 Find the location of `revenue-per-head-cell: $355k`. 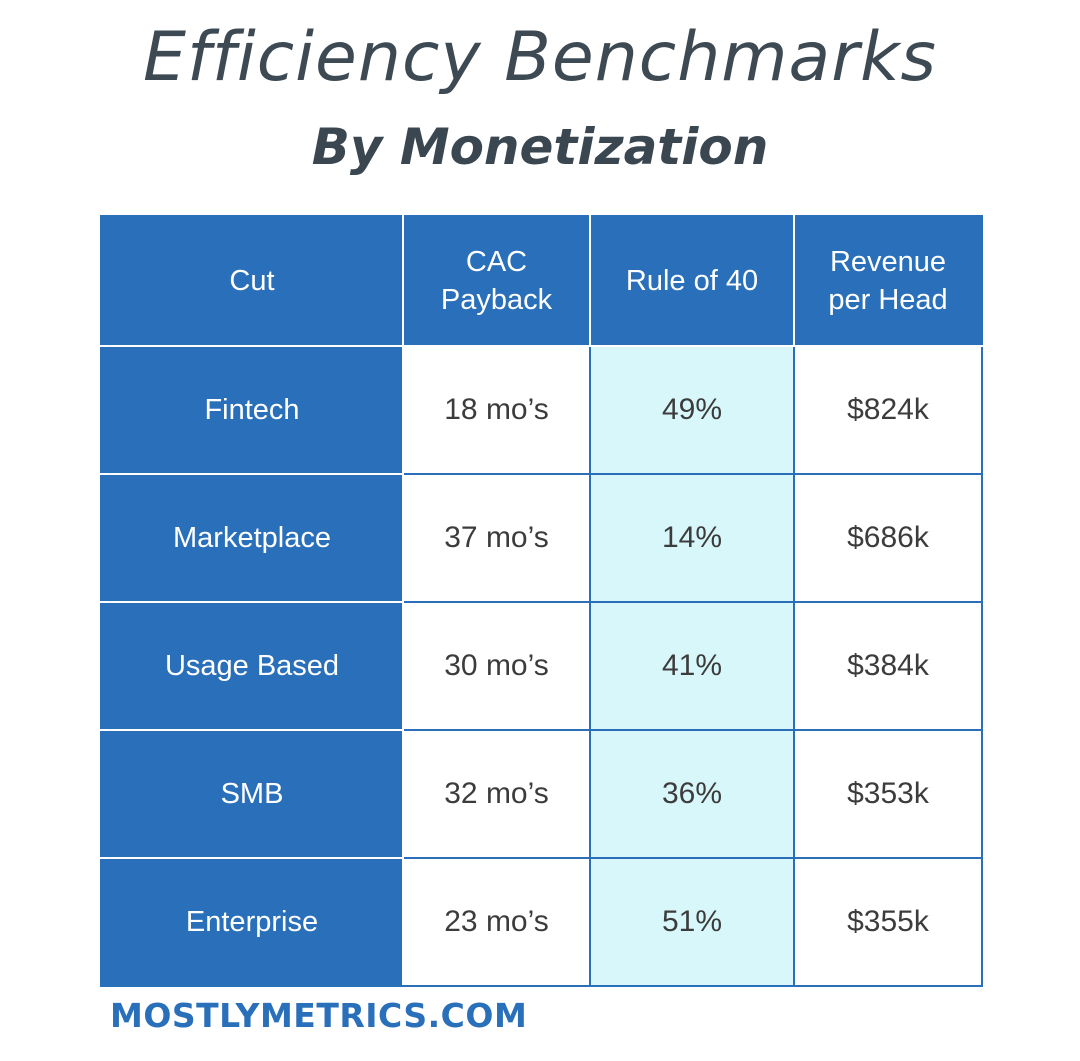

revenue-per-head-cell: $355k is located at coordinates (888, 922).